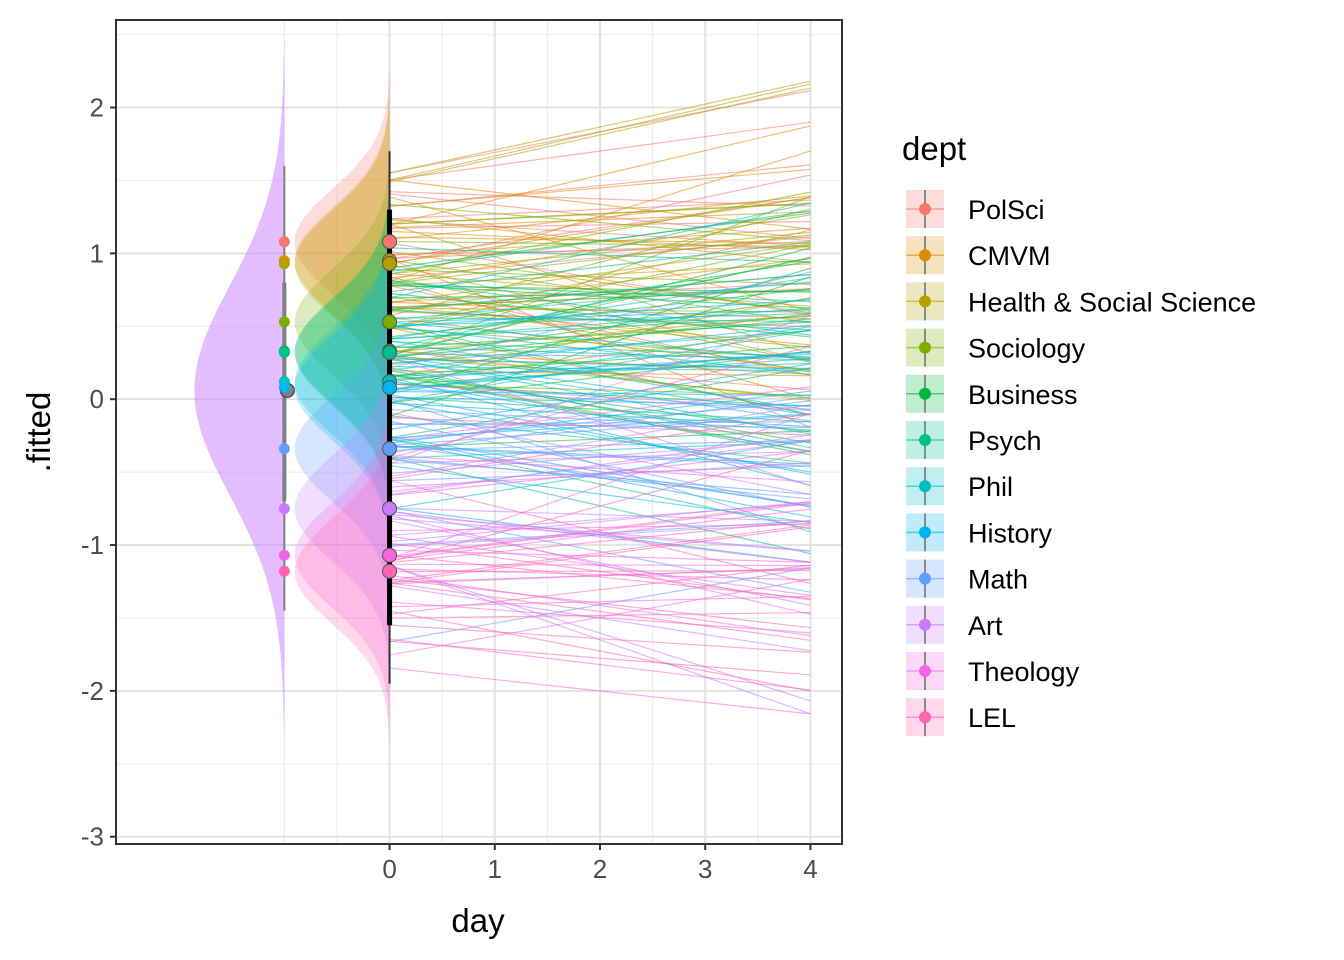  Describe the element at coordinates (97, 108) in the screenshot. I see `y-tick-label: 2` at that location.